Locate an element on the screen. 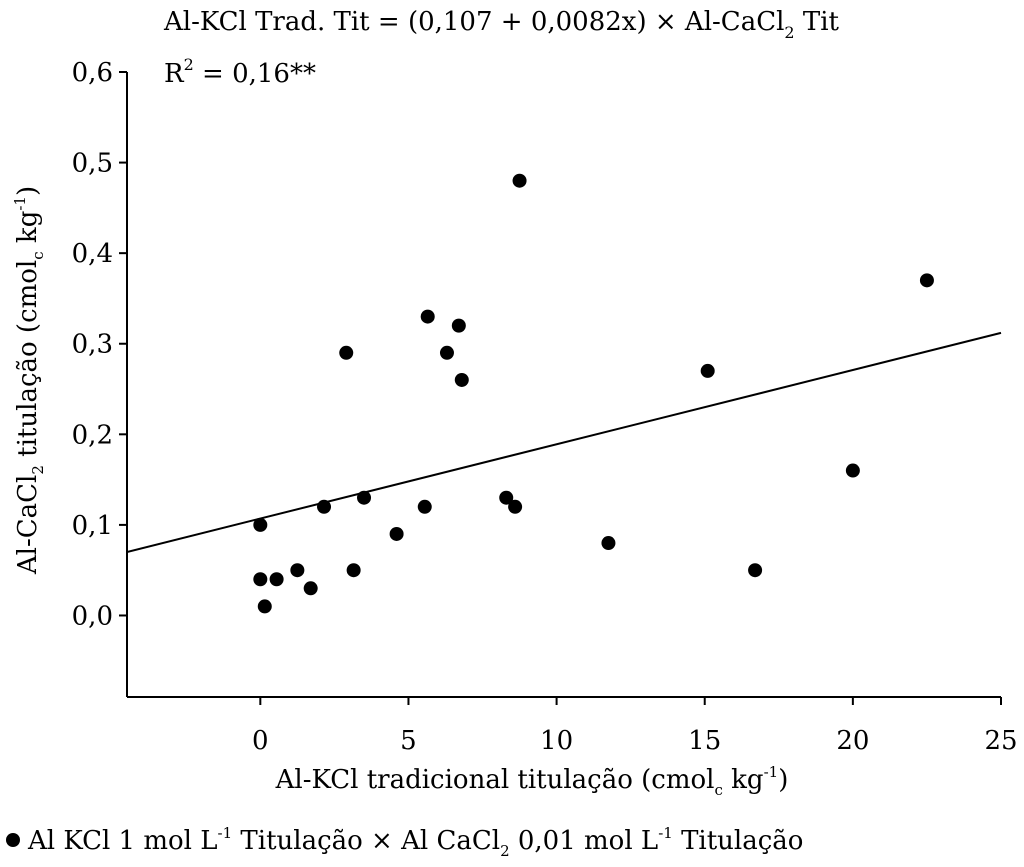 This screenshot has width=1024, height=867. y-axis-ticks: 0,0 0,1 0,2 0,3 0,4 0,5 0,6 is located at coordinates (99, 344).